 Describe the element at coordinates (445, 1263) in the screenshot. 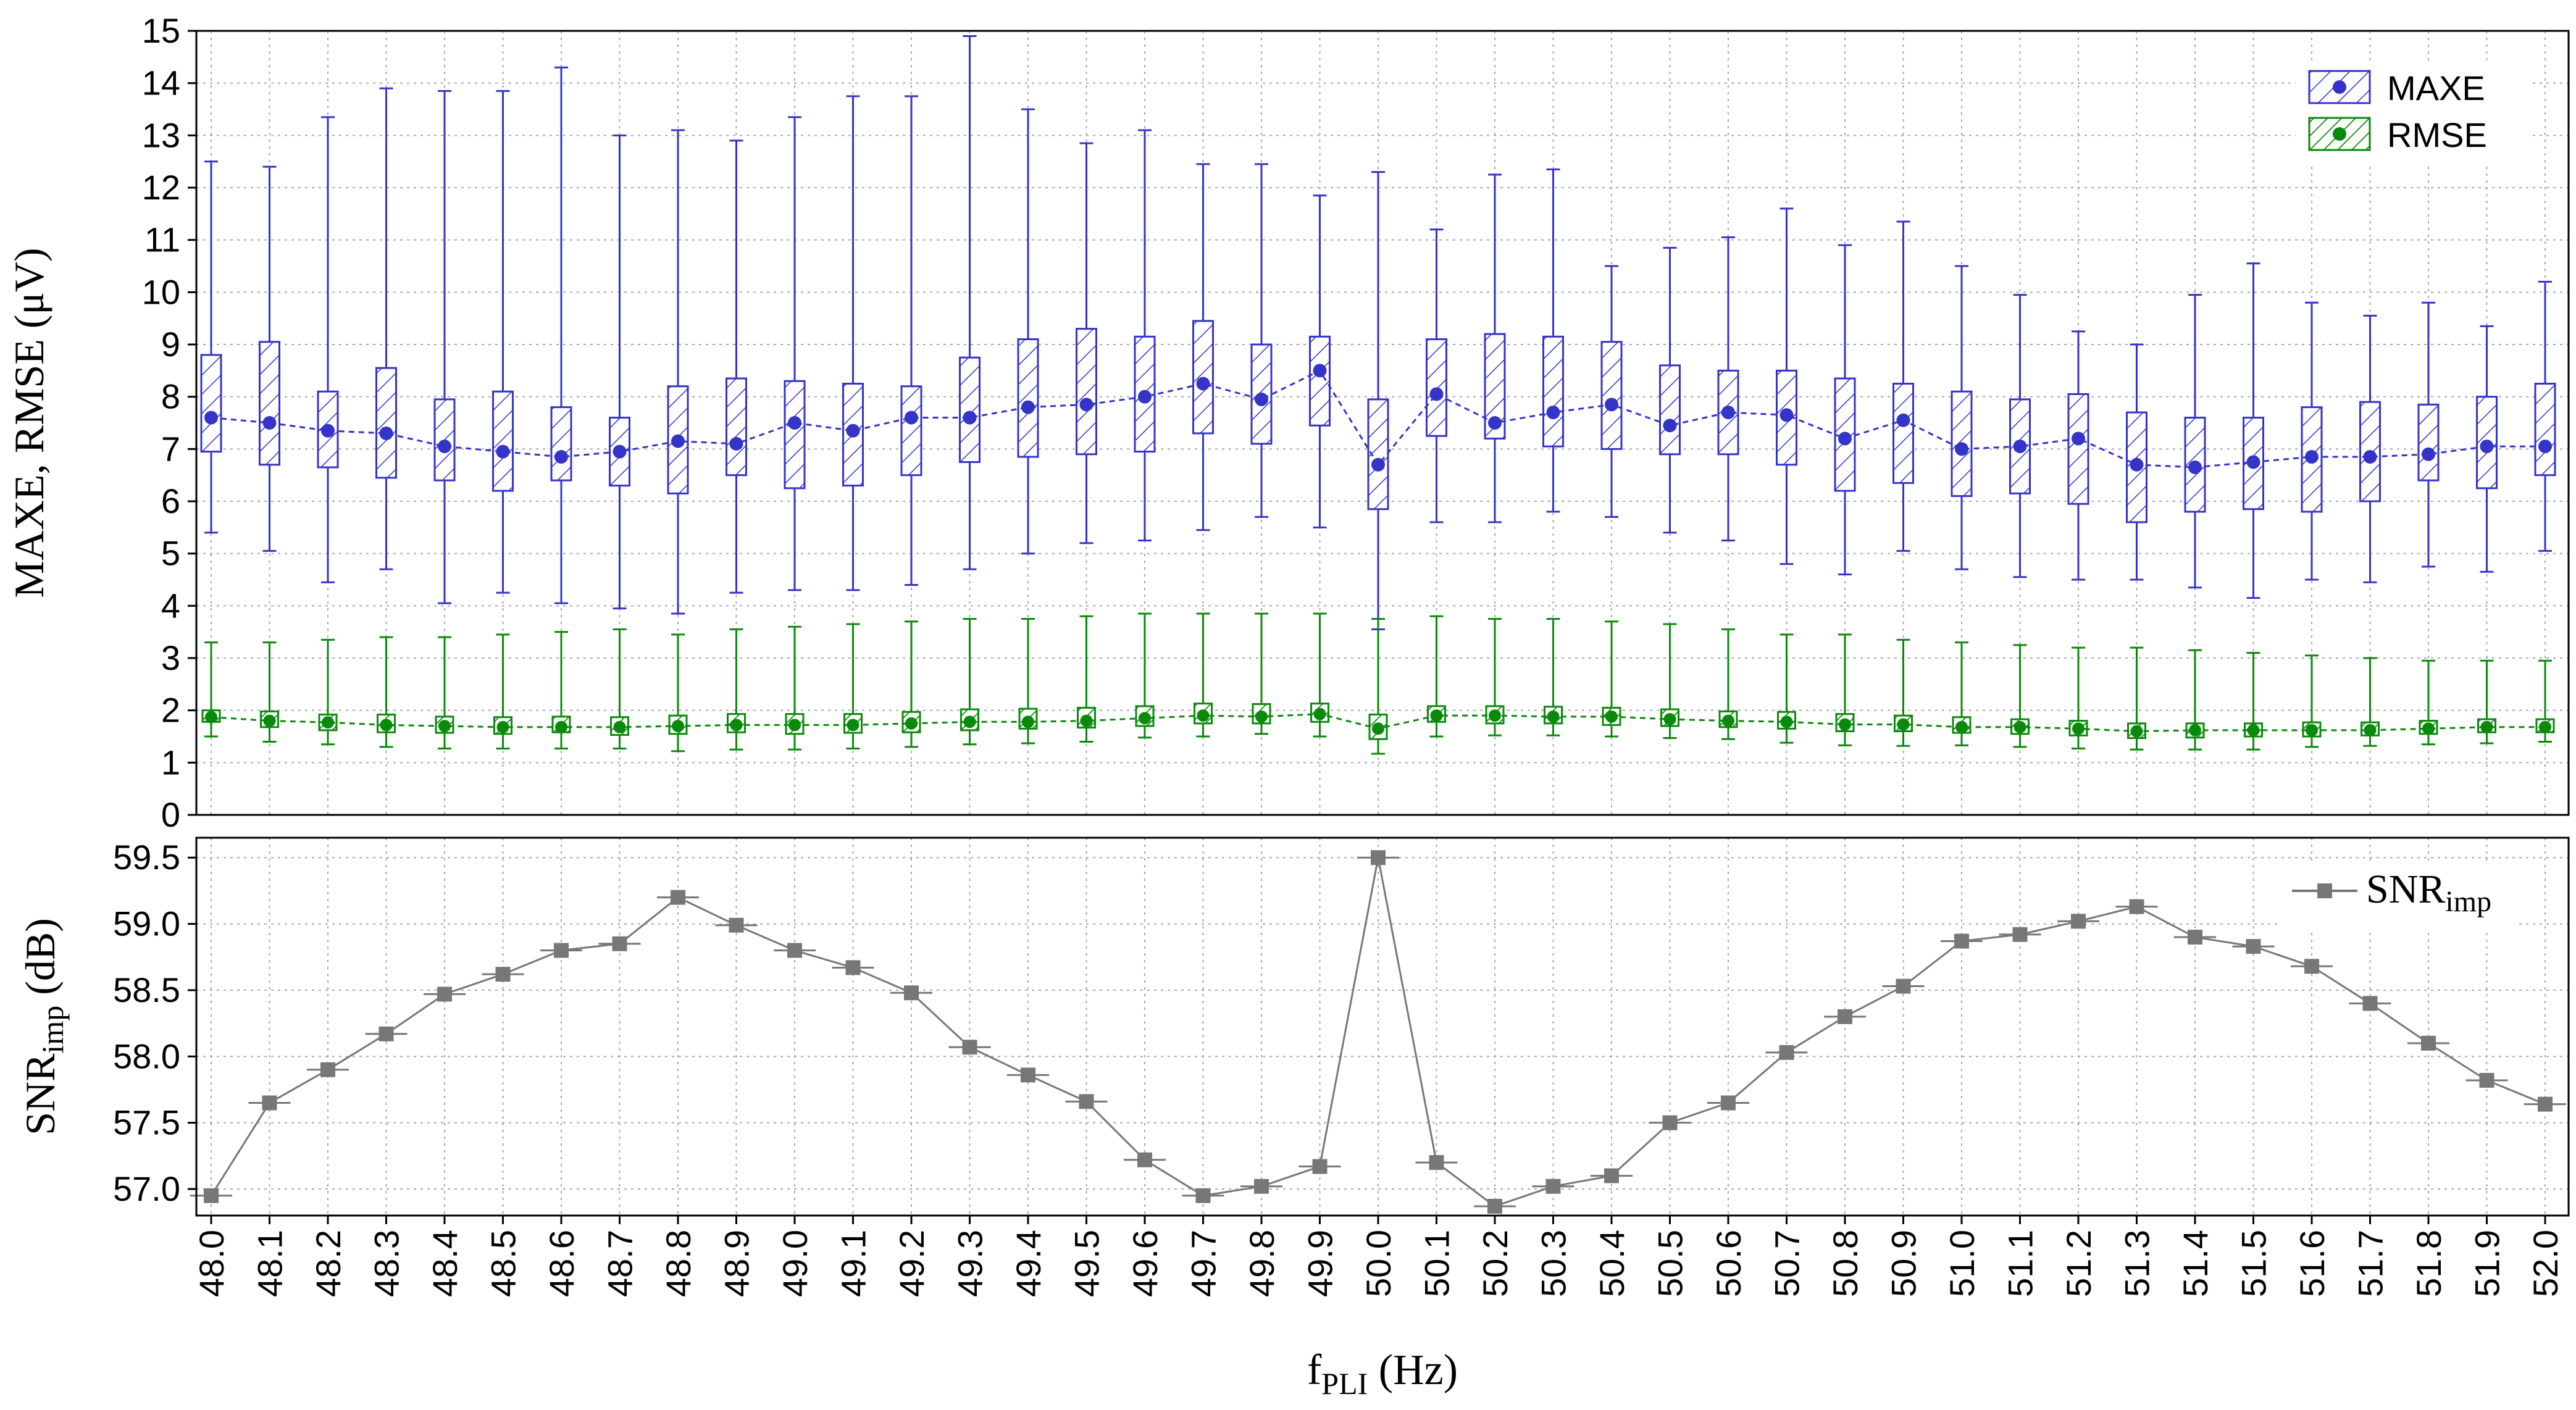

I see `x-tick-label: 48.4` at that location.